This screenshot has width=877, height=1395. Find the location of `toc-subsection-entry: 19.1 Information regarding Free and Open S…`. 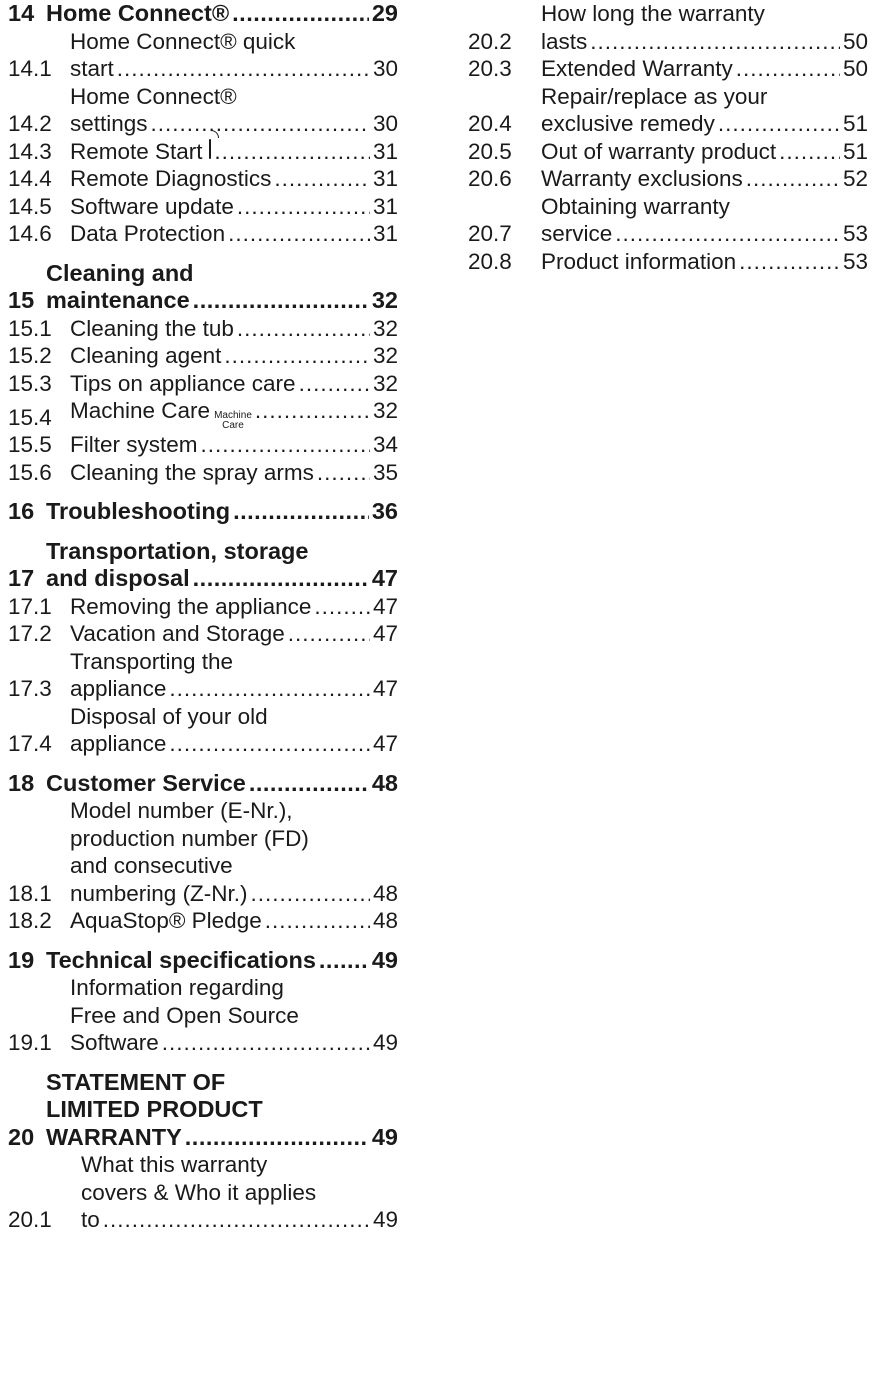

toc-subsection-entry: 19.1 Information regarding Free and Open S… is located at coordinates (203, 1015).